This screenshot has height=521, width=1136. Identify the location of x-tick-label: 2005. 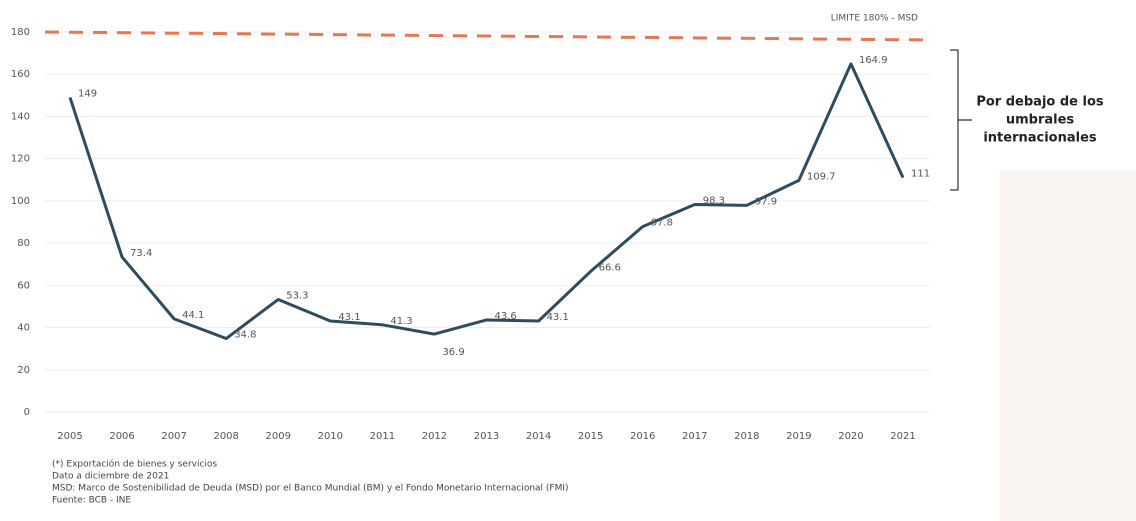
(69, 436).